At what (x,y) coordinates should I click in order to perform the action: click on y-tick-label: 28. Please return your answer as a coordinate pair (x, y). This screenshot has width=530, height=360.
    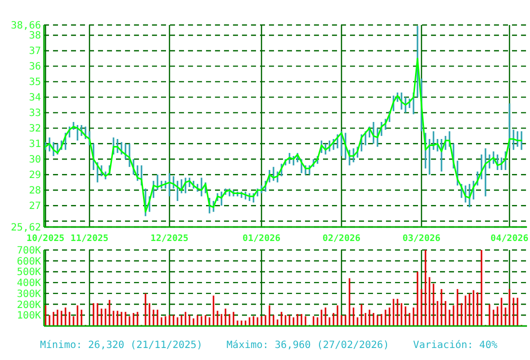
    Looking at the image, I should click on (34, 191).